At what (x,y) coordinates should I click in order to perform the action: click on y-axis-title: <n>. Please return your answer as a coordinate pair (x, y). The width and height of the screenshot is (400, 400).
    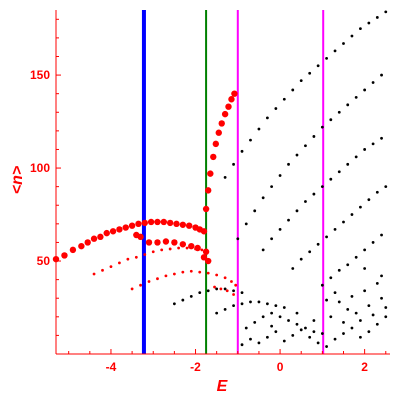
    Looking at the image, I should click on (17, 180).